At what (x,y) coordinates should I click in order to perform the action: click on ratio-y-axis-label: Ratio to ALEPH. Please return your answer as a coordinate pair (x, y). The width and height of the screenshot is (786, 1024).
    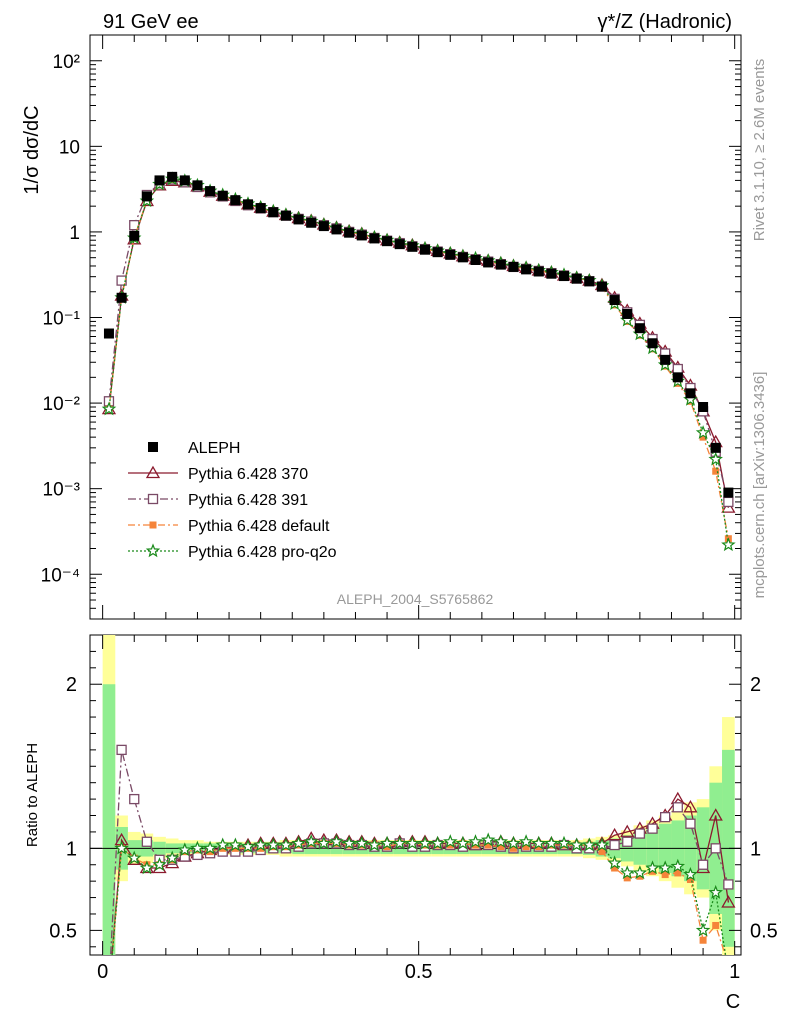
    Looking at the image, I should click on (32, 795).